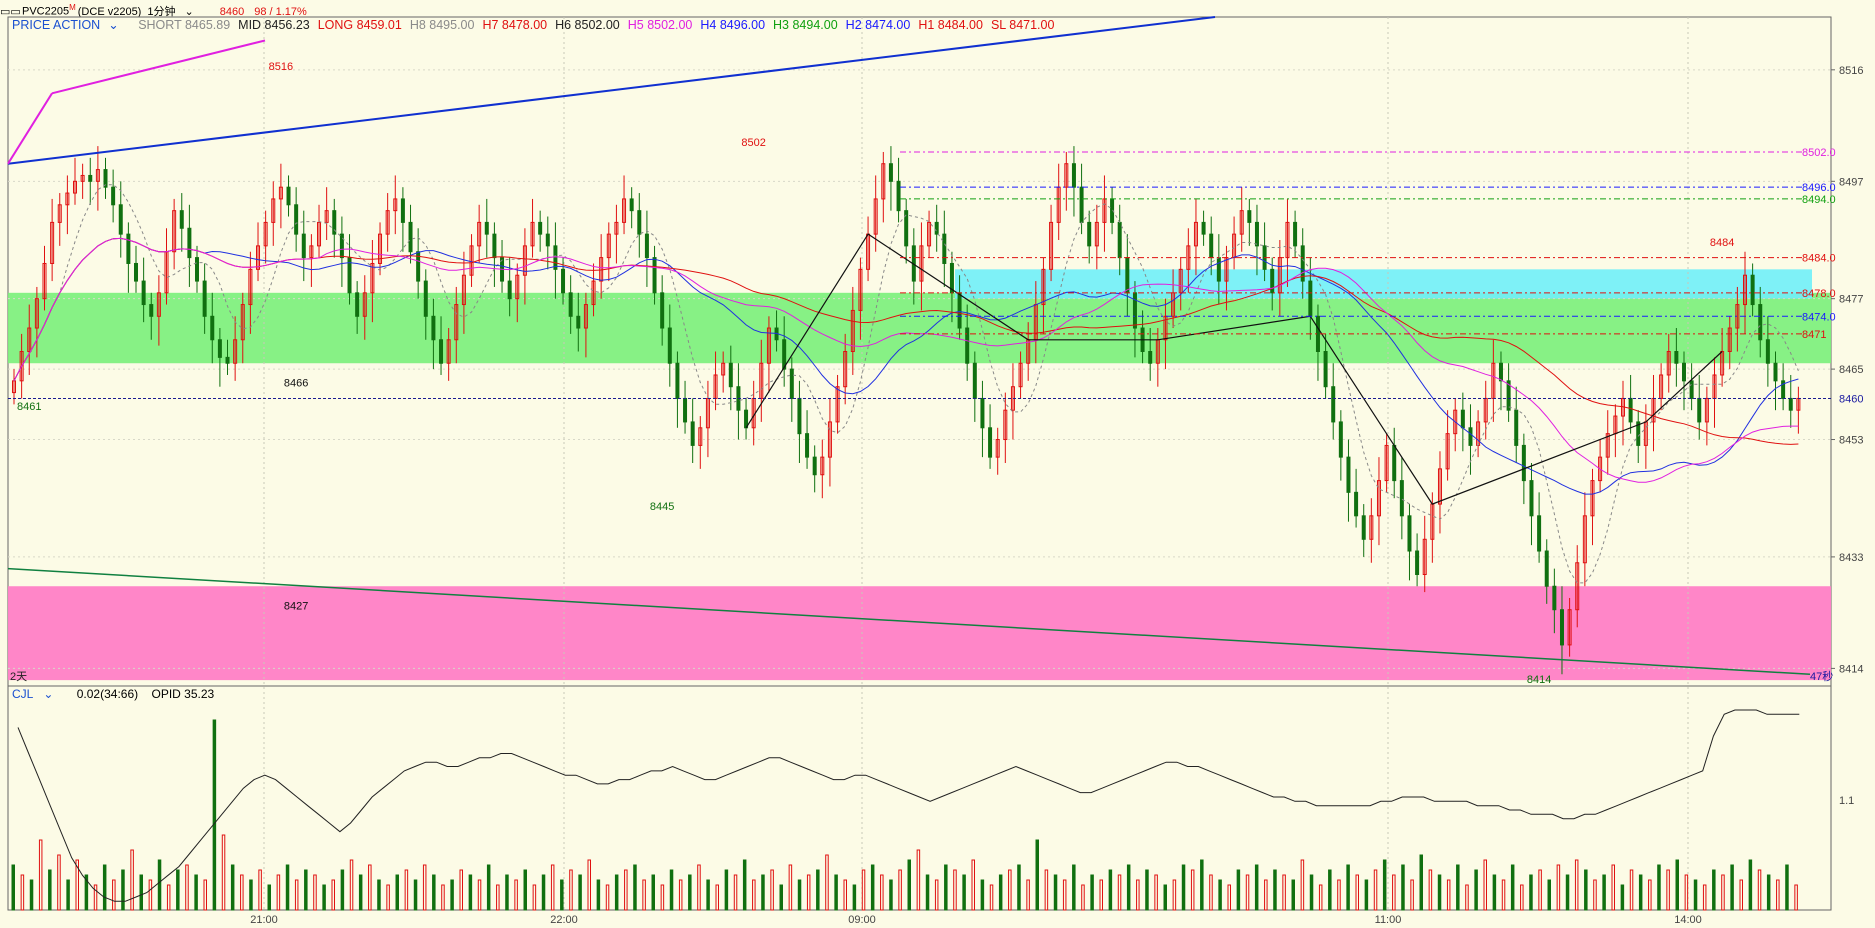 The width and height of the screenshot is (1875, 928). I want to click on volume-y-tick: 1.1, so click(1846, 801).